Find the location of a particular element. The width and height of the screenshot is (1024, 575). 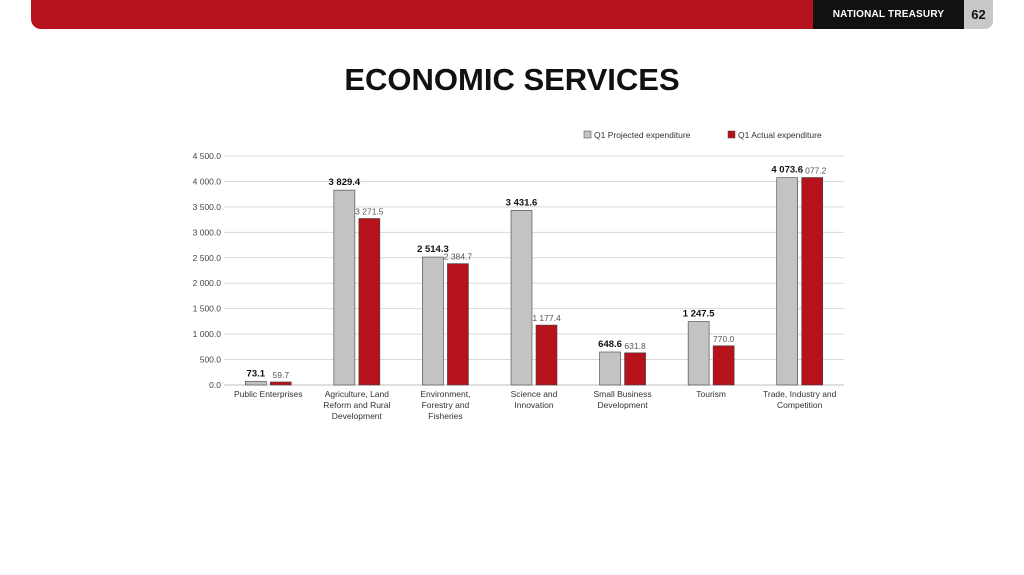

x-category-label: Tourism is located at coordinates (711, 394).